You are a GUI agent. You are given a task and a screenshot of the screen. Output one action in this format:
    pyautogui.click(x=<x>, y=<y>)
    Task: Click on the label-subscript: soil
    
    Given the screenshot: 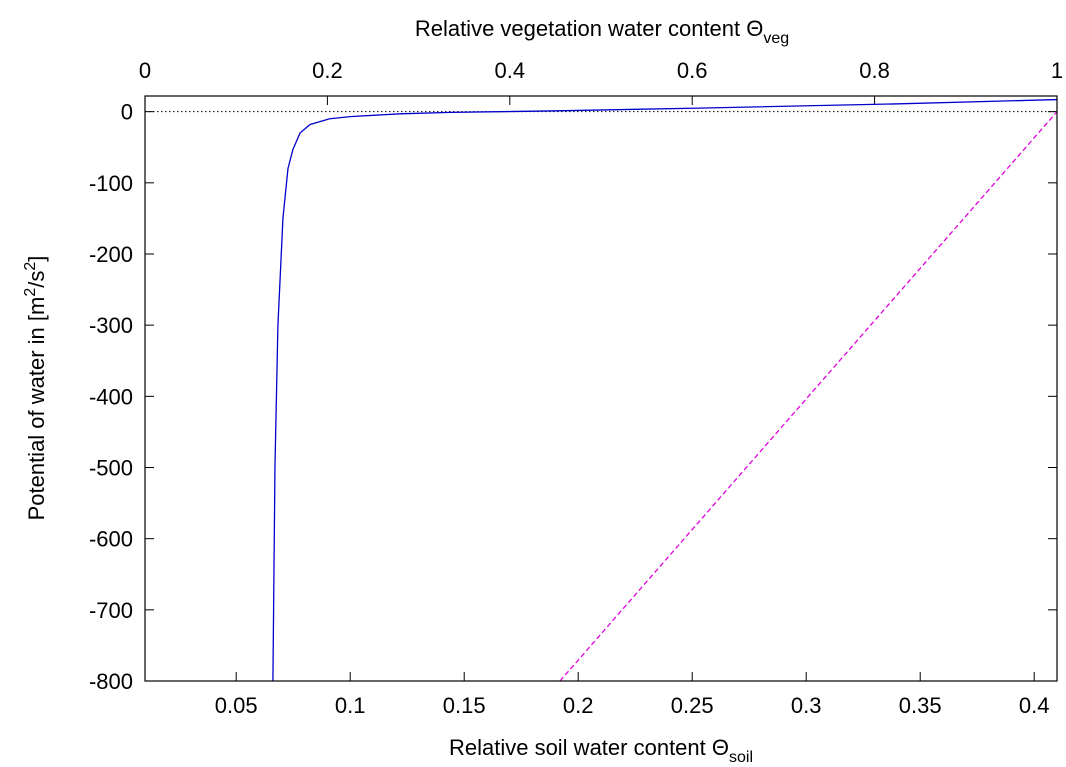 What is the action you would take?
    pyautogui.click(x=741, y=757)
    